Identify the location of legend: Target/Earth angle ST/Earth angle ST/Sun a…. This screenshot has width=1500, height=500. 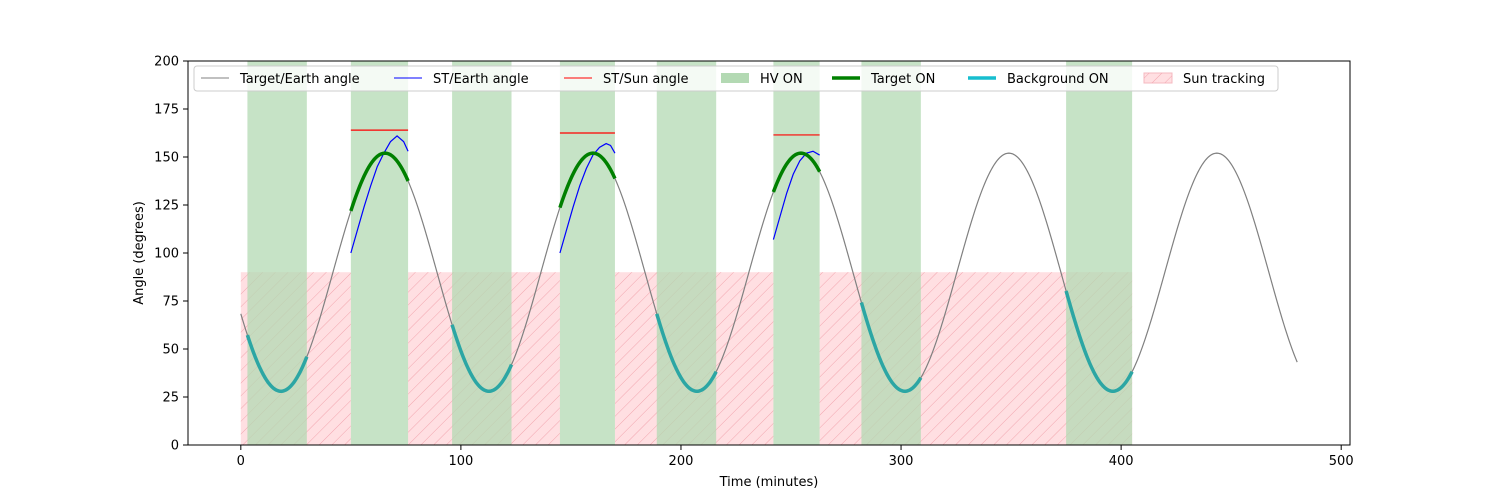
(736, 78).